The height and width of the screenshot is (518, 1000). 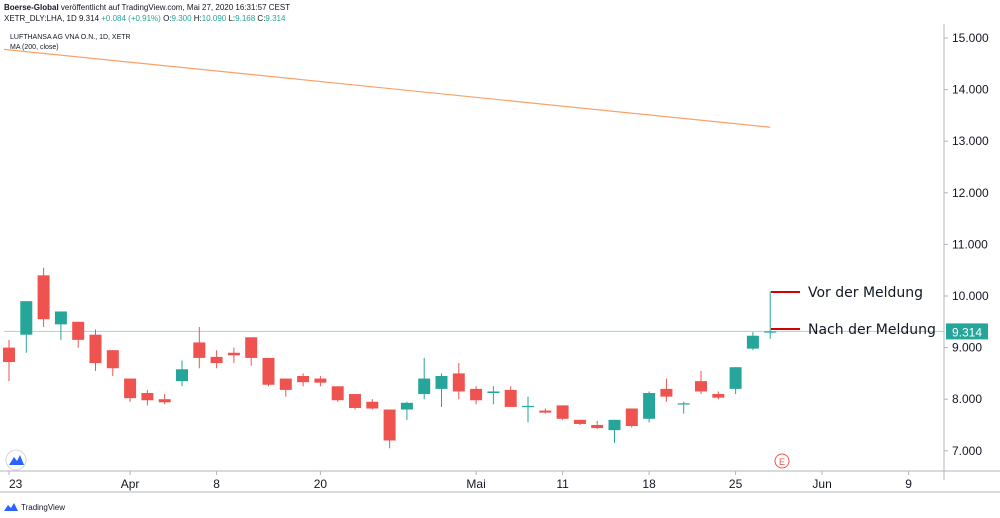 I want to click on footer-brand-label: TradingView, so click(x=43, y=507).